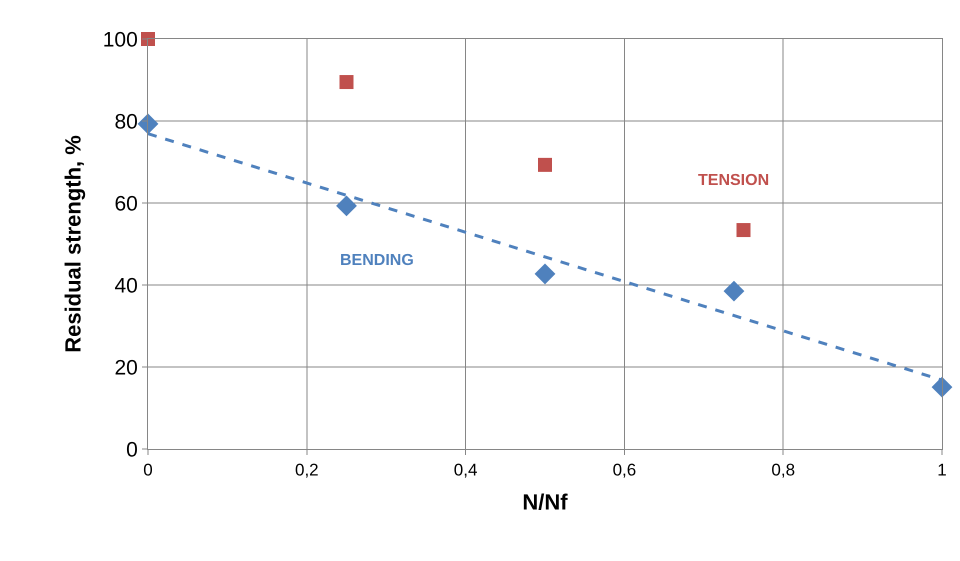  Describe the element at coordinates (126, 122) in the screenshot. I see `y-tick-label: 80` at that location.